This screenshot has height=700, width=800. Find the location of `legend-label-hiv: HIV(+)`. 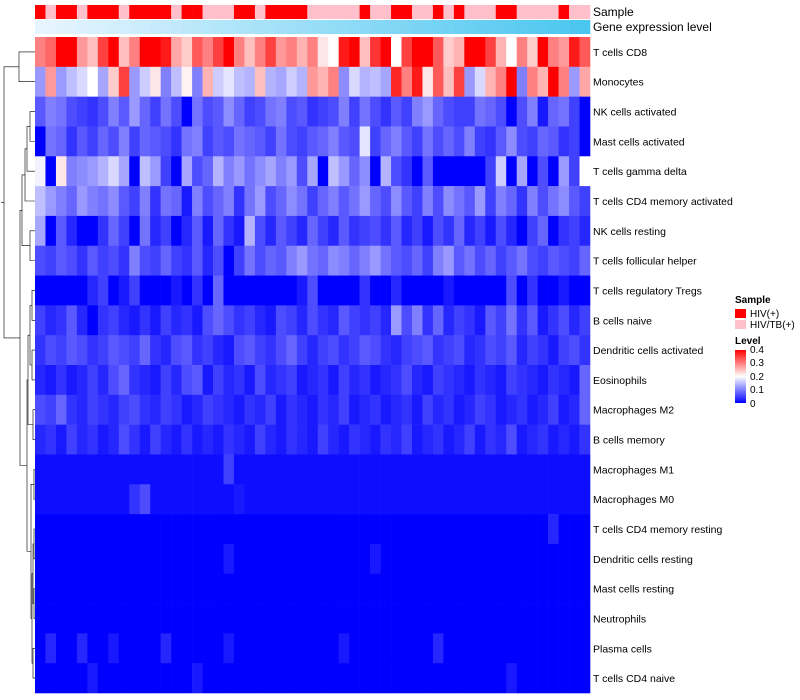

legend-label-hiv: HIV(+) is located at coordinates (764, 314).